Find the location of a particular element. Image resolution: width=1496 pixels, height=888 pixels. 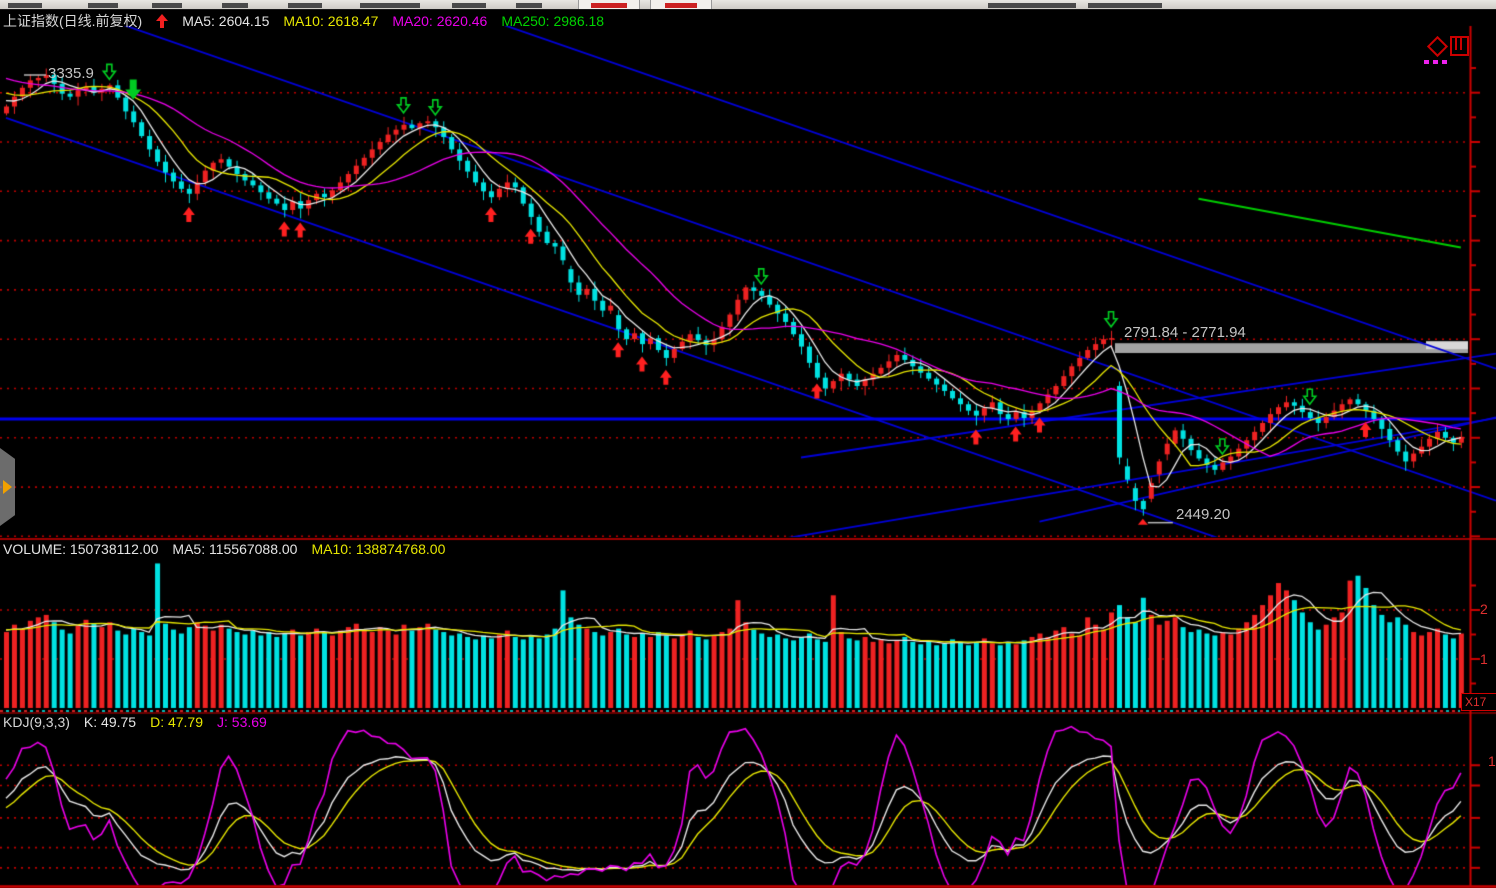

kdj-j-value: J: 53.69 is located at coordinates (242, 722).